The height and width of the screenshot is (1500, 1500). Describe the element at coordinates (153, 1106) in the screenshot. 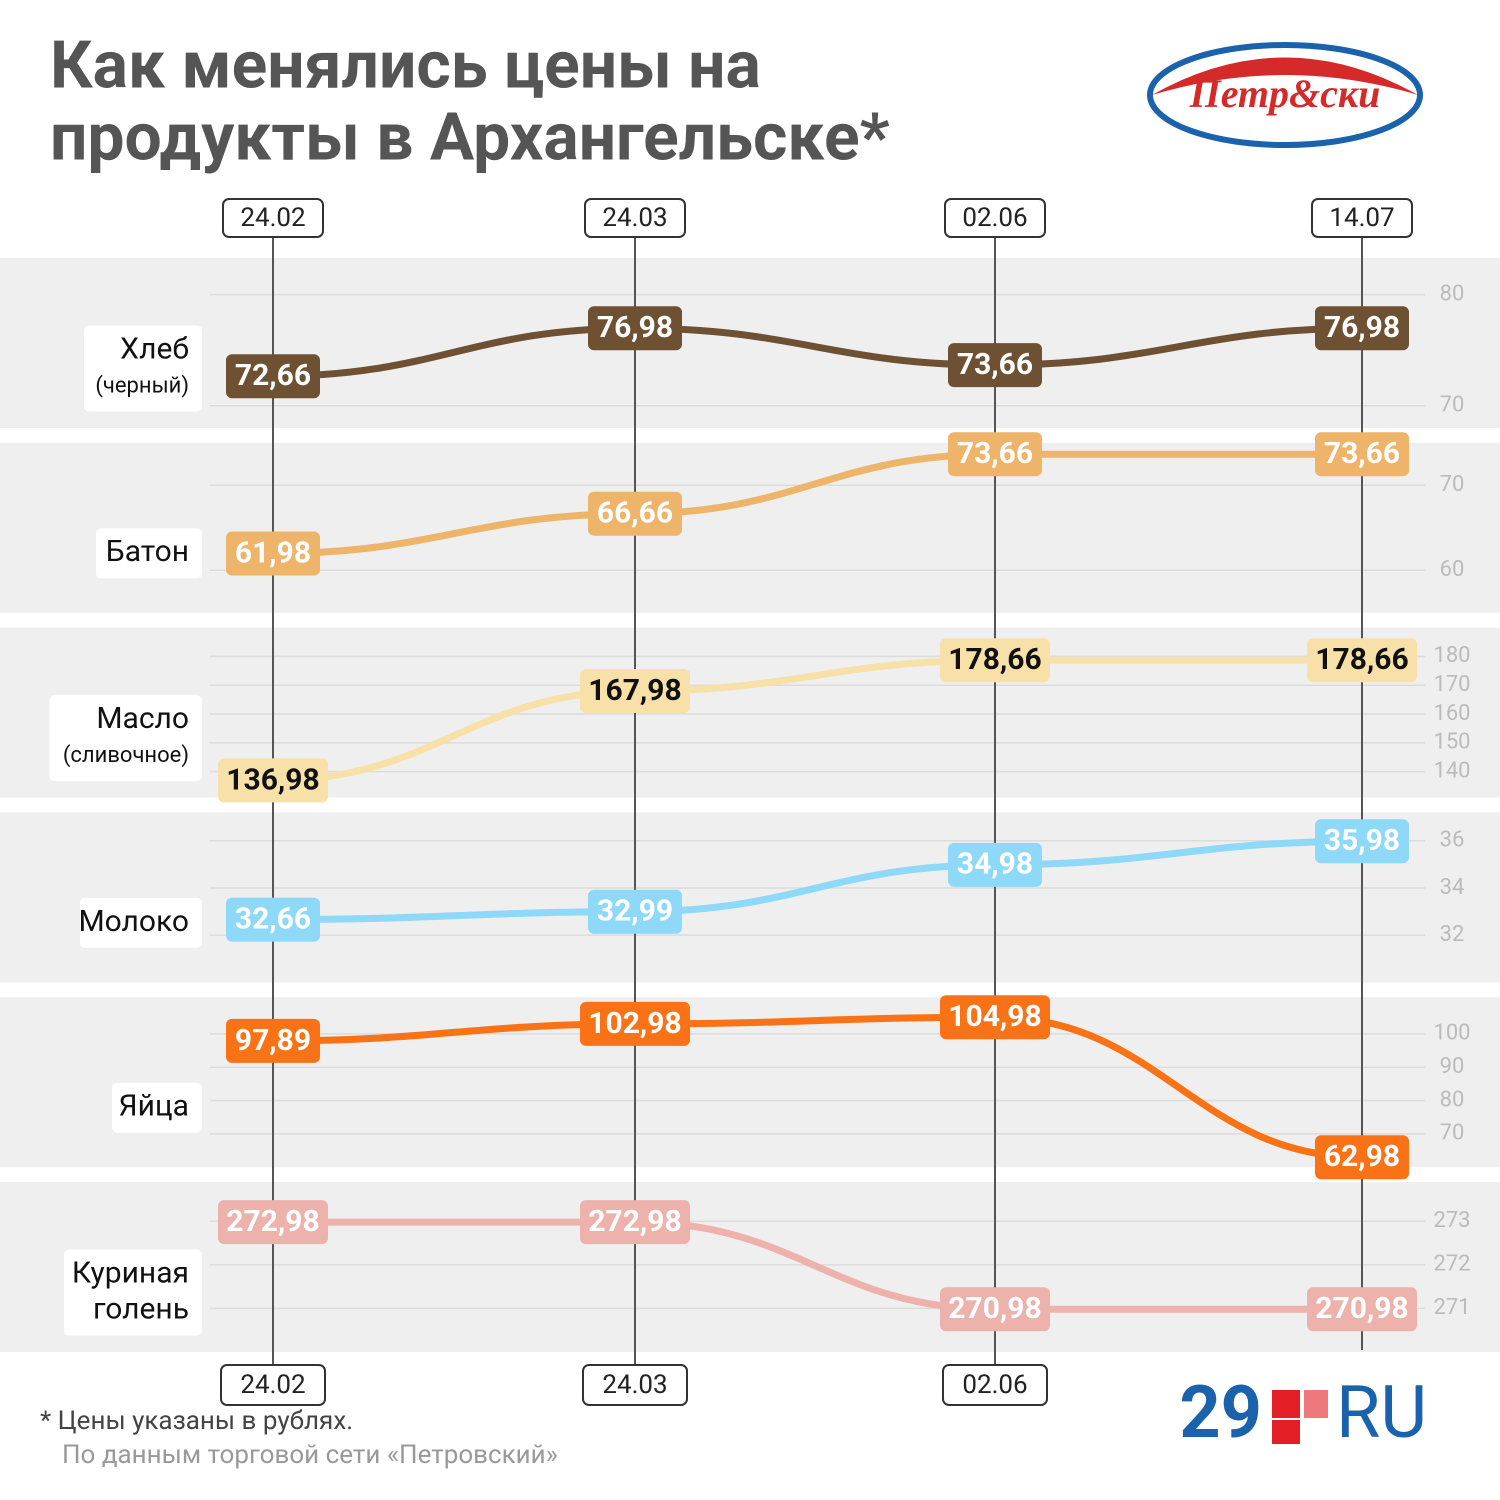

I see `product-label: Яйца` at that location.